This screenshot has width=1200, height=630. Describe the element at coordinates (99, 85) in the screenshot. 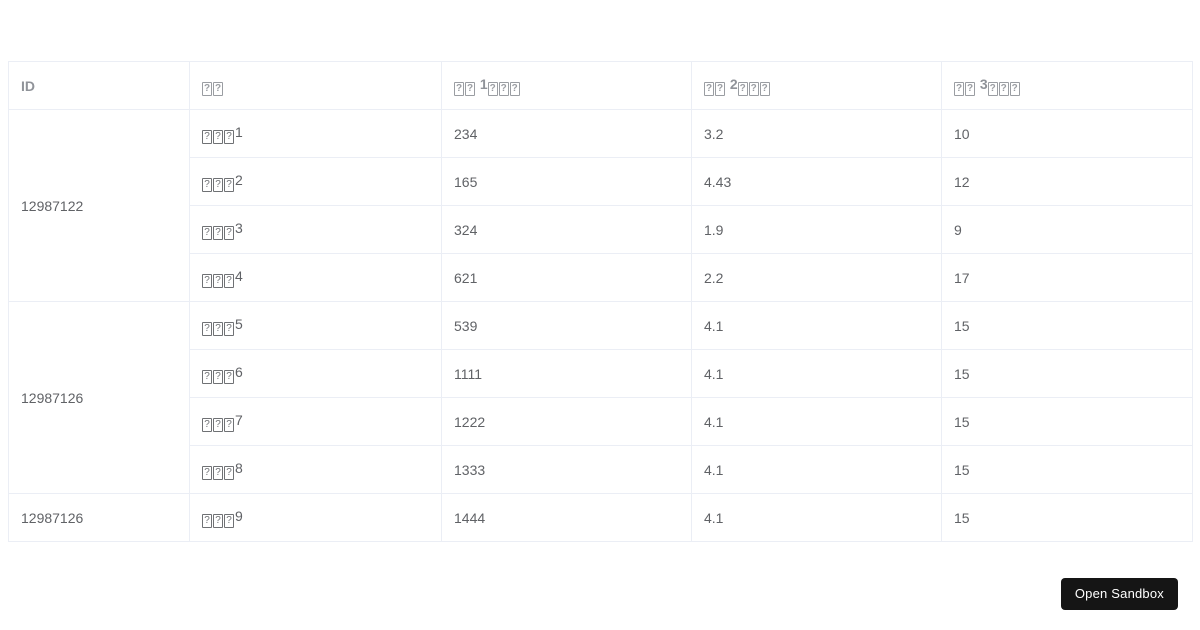

I see `column-header-id: ID` at that location.